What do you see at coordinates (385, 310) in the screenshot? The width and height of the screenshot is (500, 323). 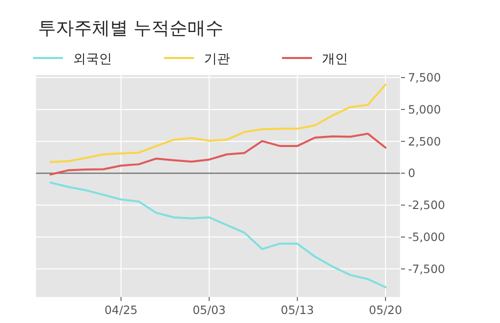 I see `x-tick-label: 05/20` at bounding box center [385, 310].